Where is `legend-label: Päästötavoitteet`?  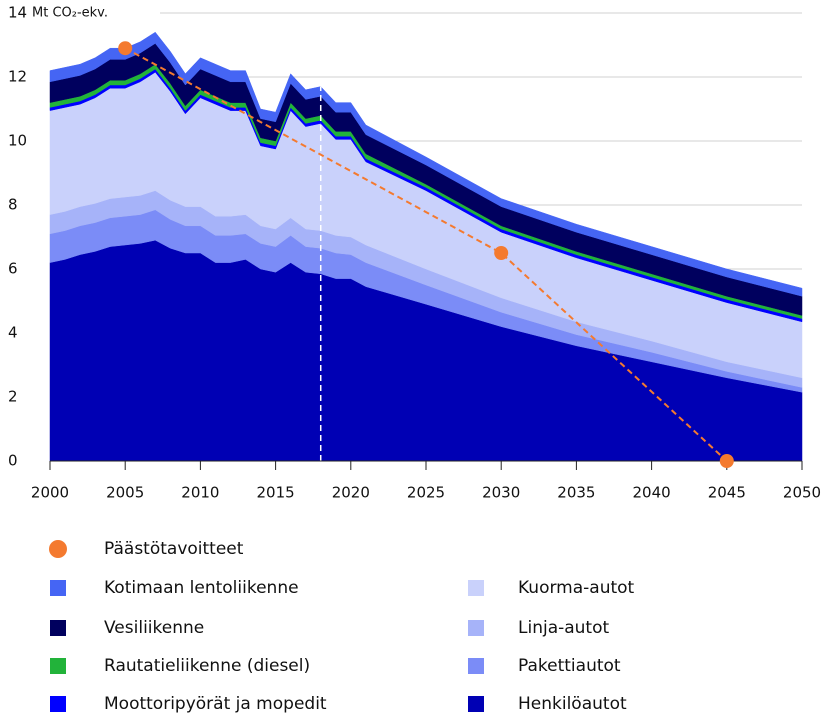 legend-label: Päästötavoitteet is located at coordinates (174, 549).